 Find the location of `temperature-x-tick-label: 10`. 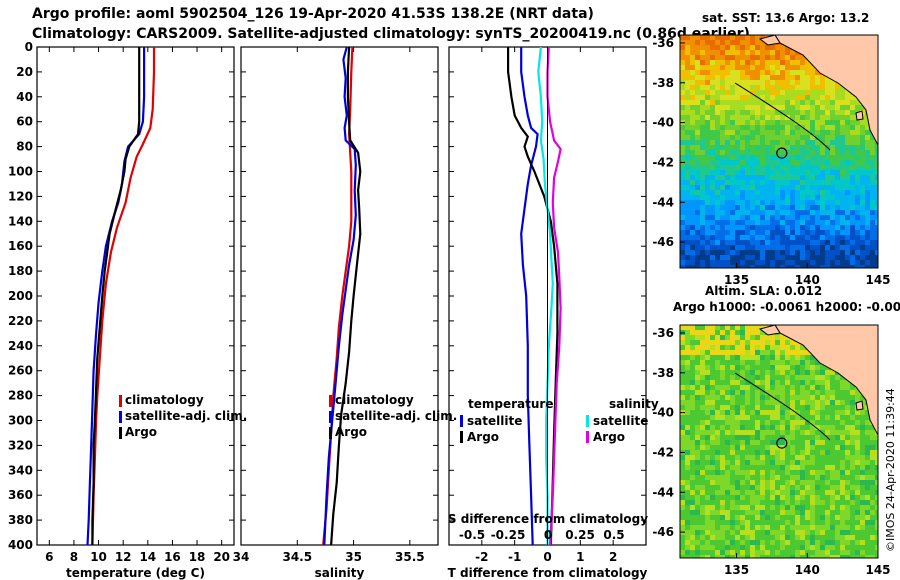

temperature-x-tick-label: 10 is located at coordinates (98, 557).